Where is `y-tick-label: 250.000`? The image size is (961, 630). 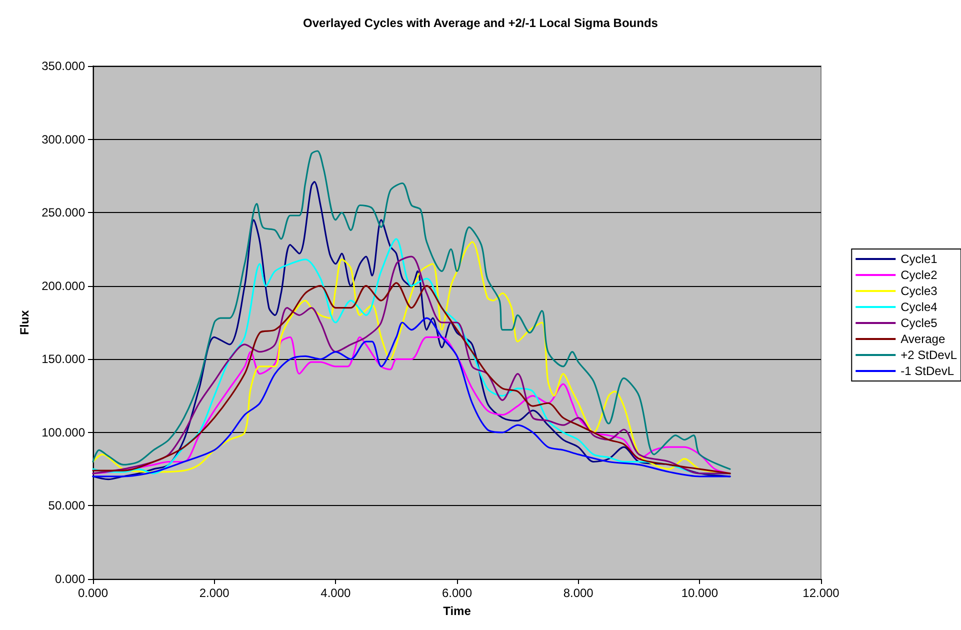
y-tick-label: 250.000 is located at coordinates (64, 213).